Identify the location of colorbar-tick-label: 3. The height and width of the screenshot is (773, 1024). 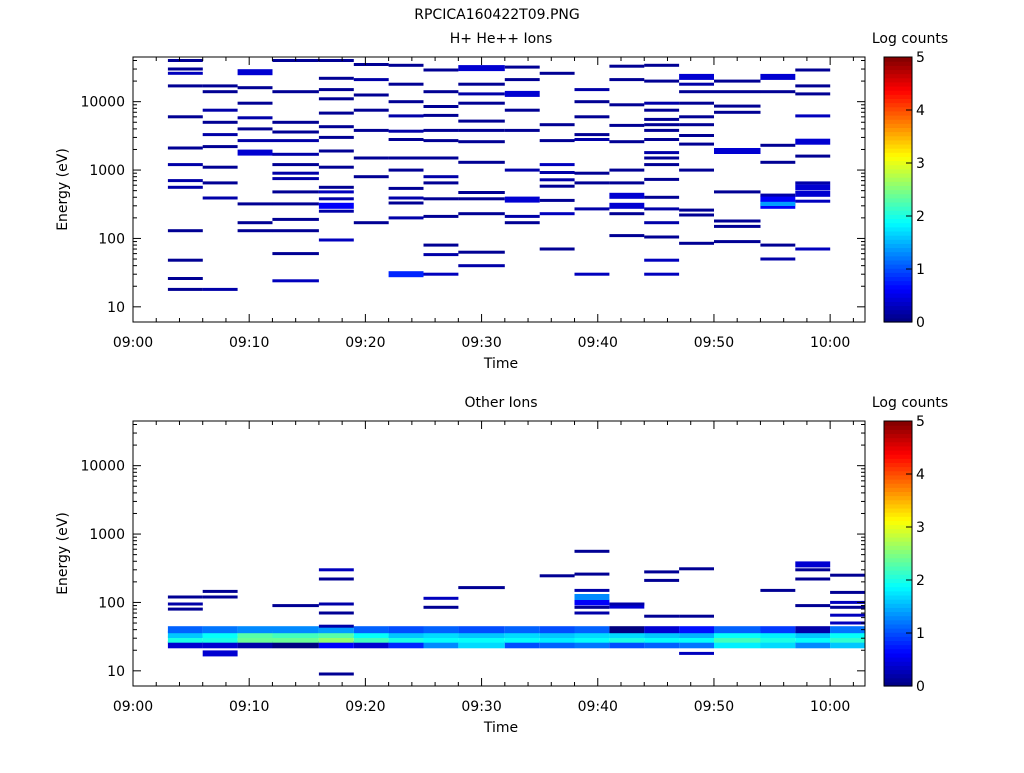
(920, 164).